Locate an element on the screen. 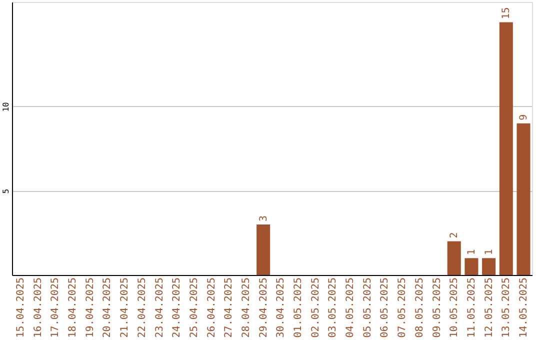 The image size is (540, 340). x-tick-label: 23.04.2025 is located at coordinates (160, 308).